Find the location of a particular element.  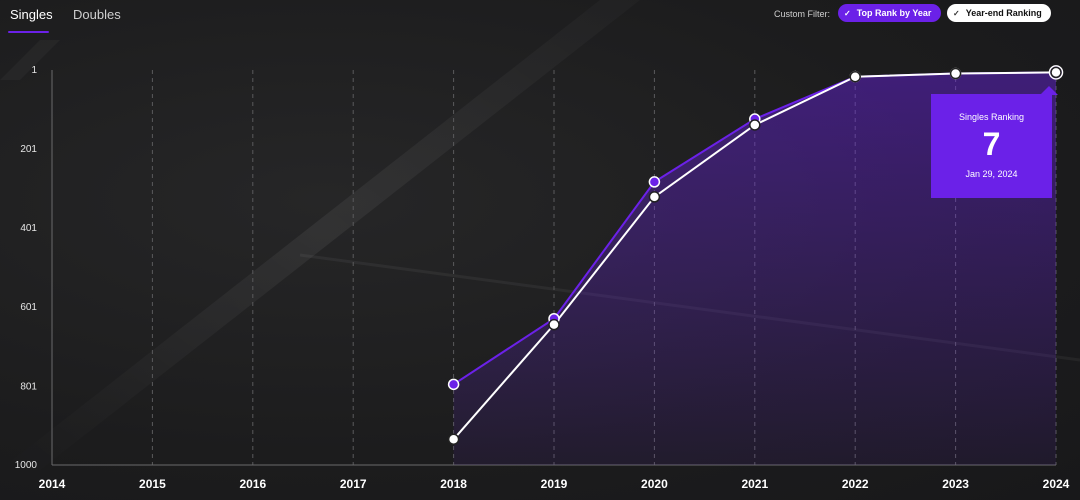

filter-top-rank-label: Top Rank by Year is located at coordinates (894, 13).